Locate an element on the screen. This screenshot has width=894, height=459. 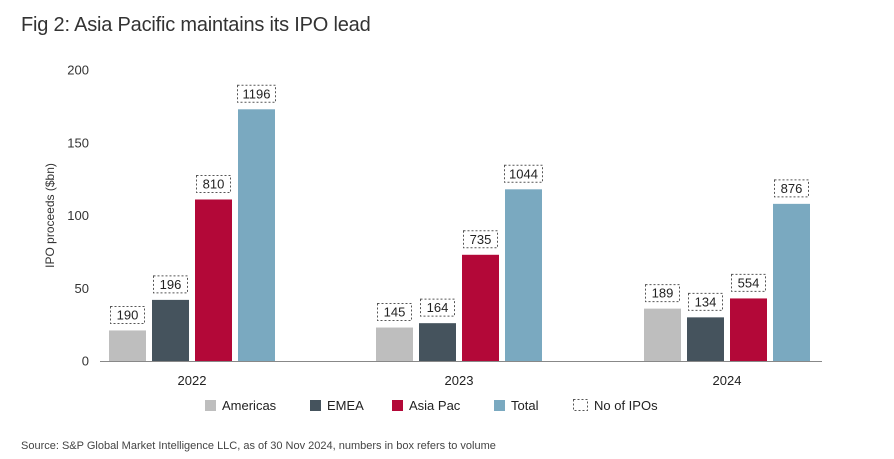
x-tick-label: 2023 is located at coordinates (459, 380).